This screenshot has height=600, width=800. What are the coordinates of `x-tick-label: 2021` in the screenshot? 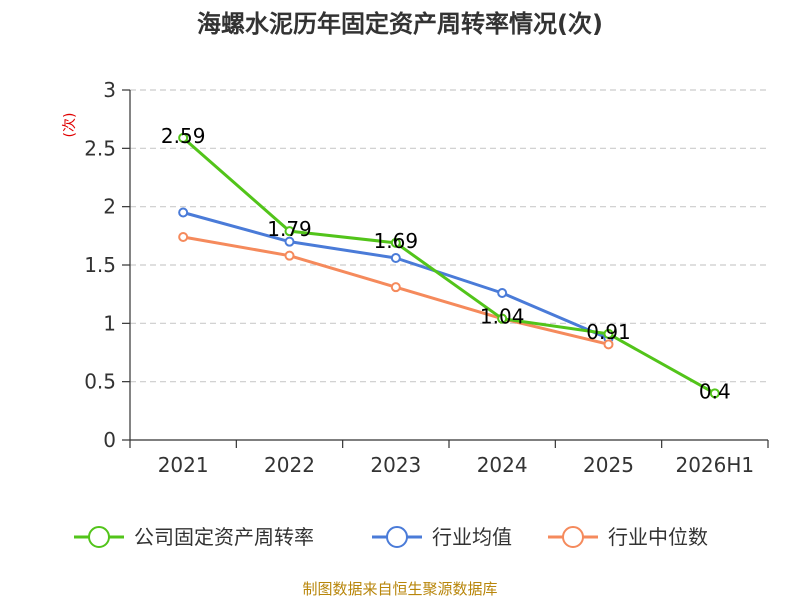 It's located at (183, 465).